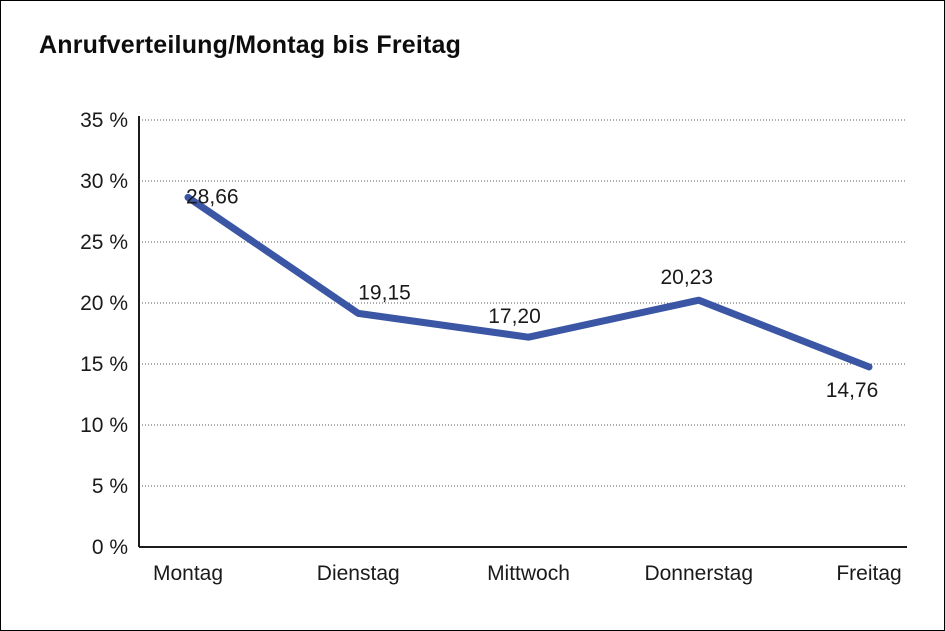  What do you see at coordinates (104, 181) in the screenshot?
I see `y-tick-label: 30 %` at bounding box center [104, 181].